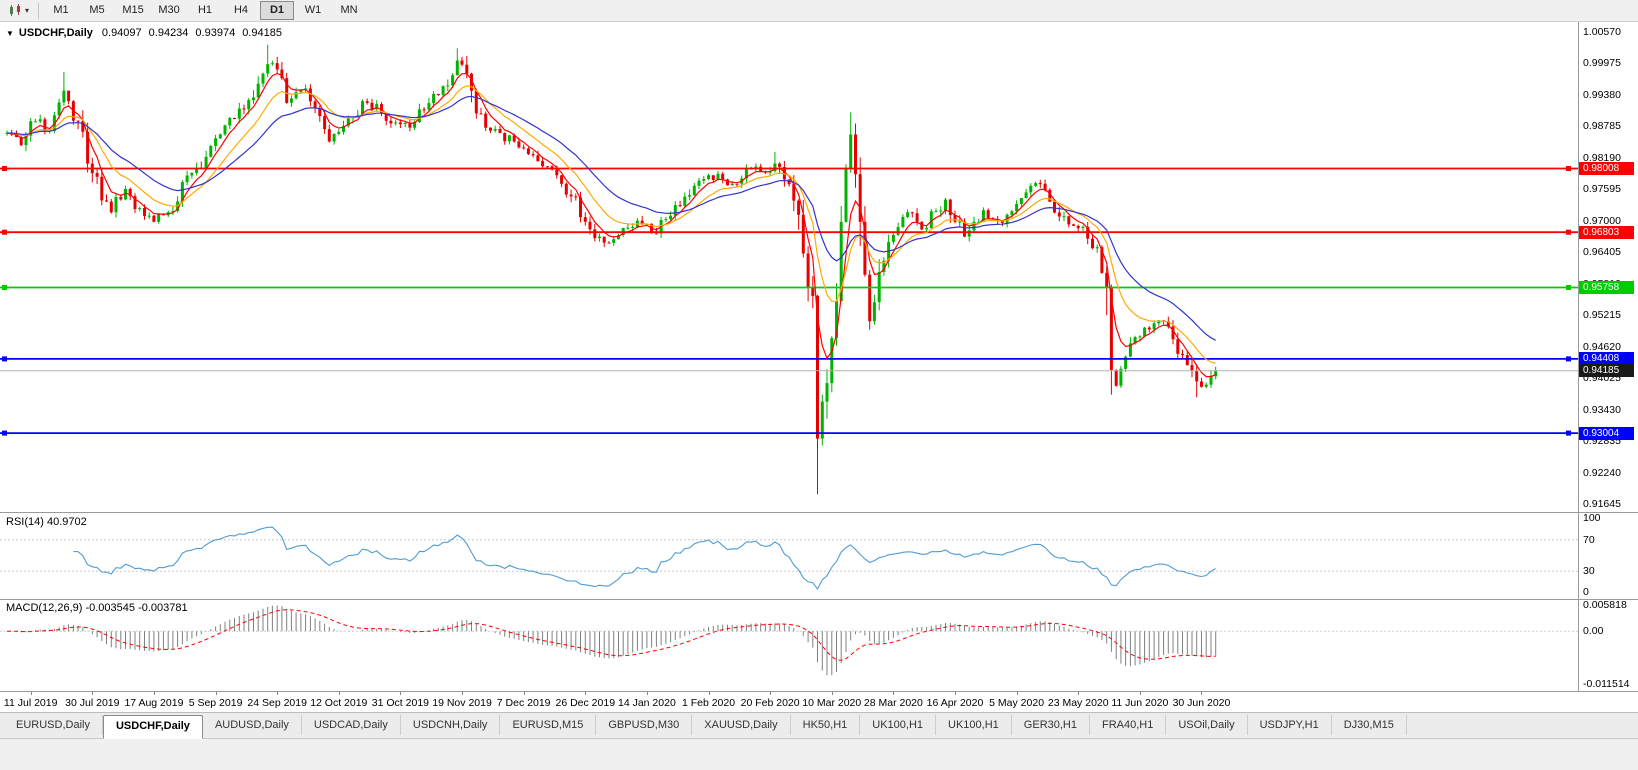  I want to click on macd-label: MACD(12,26,9) -0.003545 -0.003781, so click(97, 608).